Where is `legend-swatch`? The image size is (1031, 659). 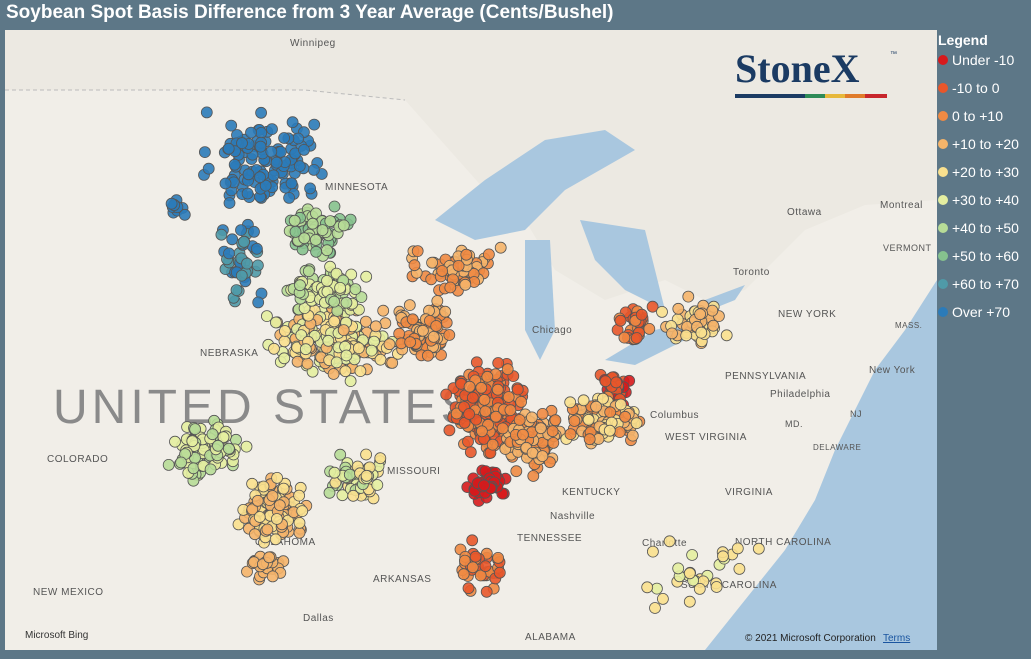 legend-swatch is located at coordinates (943, 312).